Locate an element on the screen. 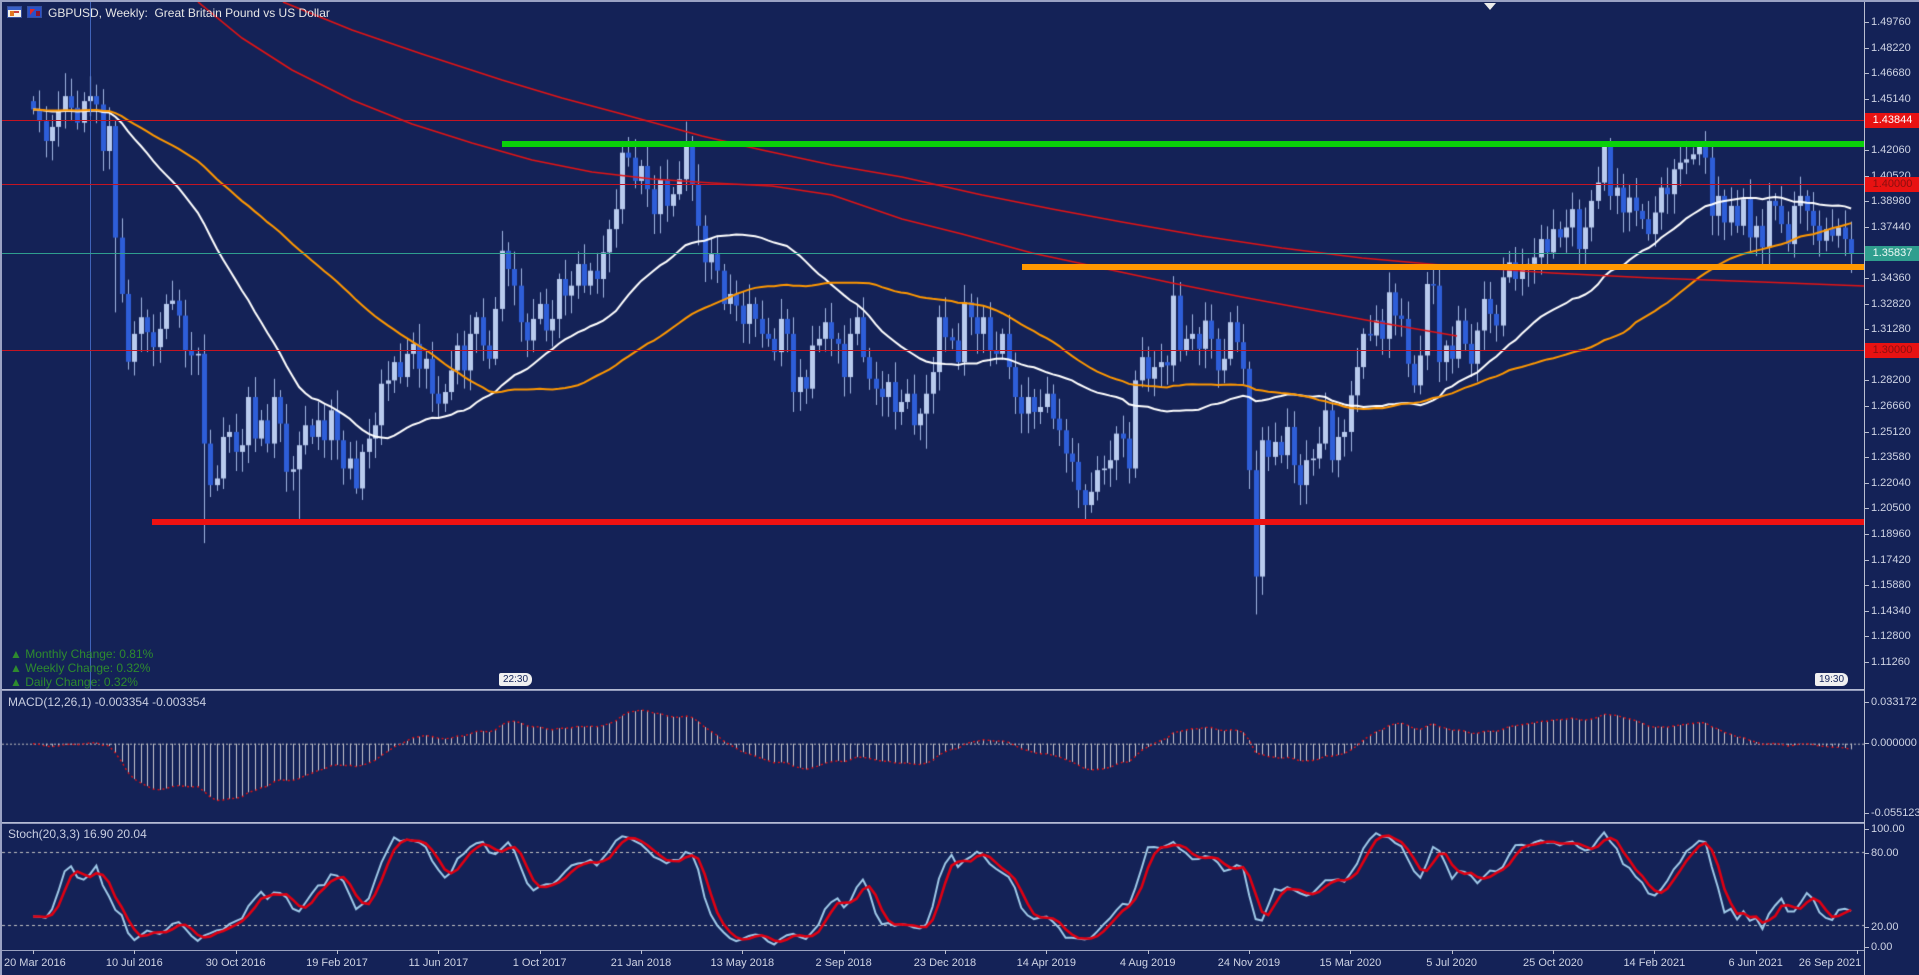 Image resolution: width=1919 pixels, height=975 pixels. date-axis-label: 24 Nov 2019 is located at coordinates (1249, 963).